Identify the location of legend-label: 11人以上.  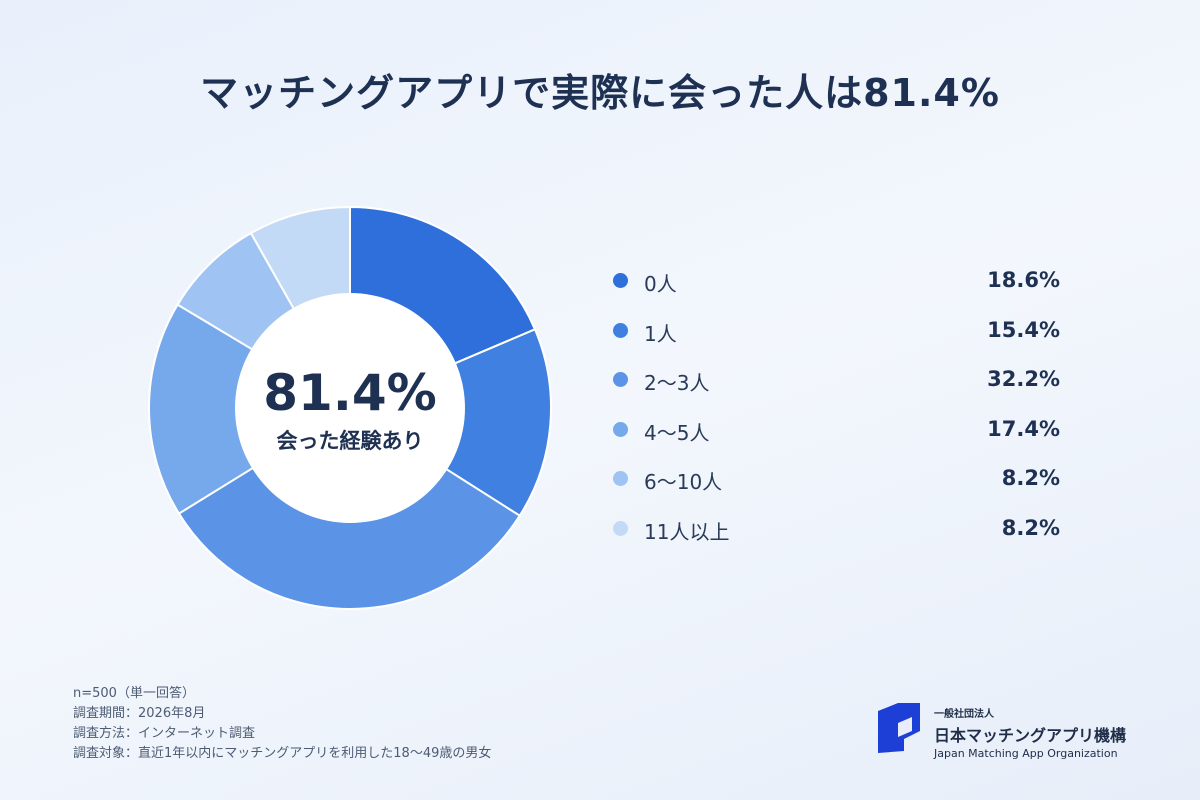
(687, 531).